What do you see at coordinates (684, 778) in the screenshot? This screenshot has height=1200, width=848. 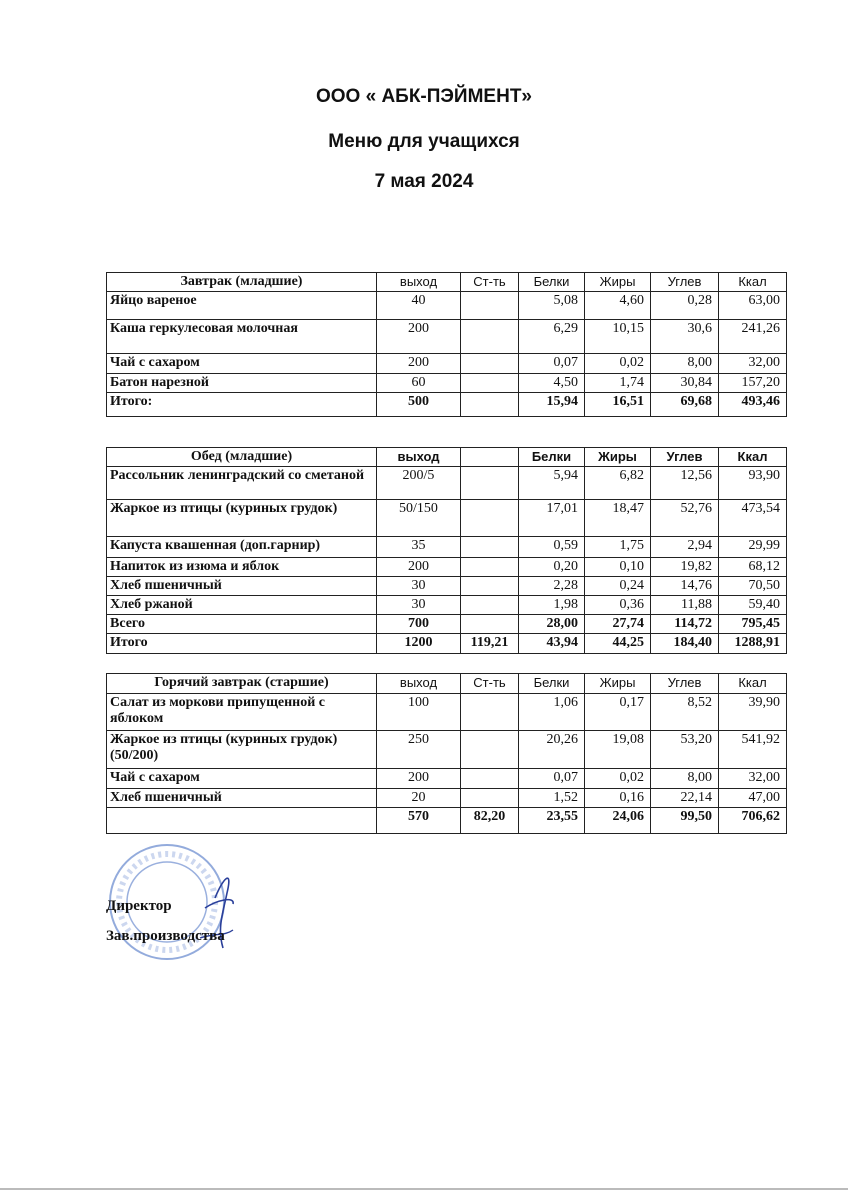 I see `cell-value: 8,00` at bounding box center [684, 778].